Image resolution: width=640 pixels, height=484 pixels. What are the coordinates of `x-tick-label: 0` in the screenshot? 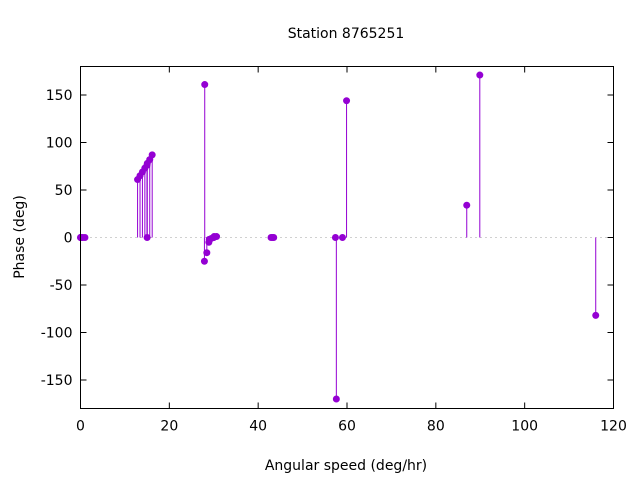 It's located at (80, 427).